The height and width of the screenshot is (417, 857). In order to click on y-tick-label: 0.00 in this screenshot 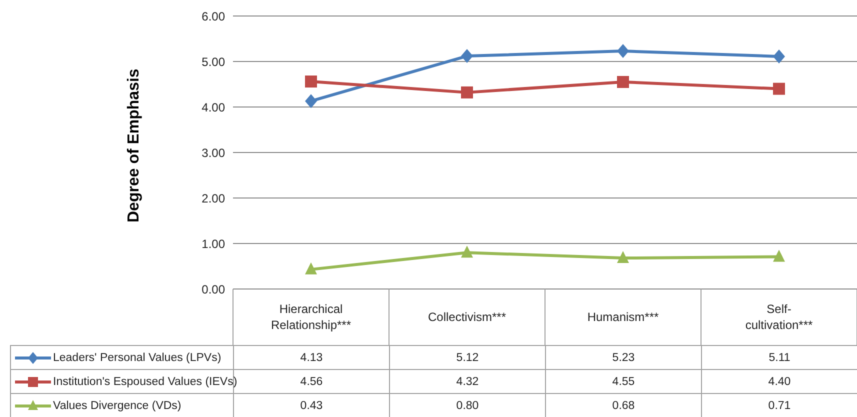, I will do `click(214, 289)`.